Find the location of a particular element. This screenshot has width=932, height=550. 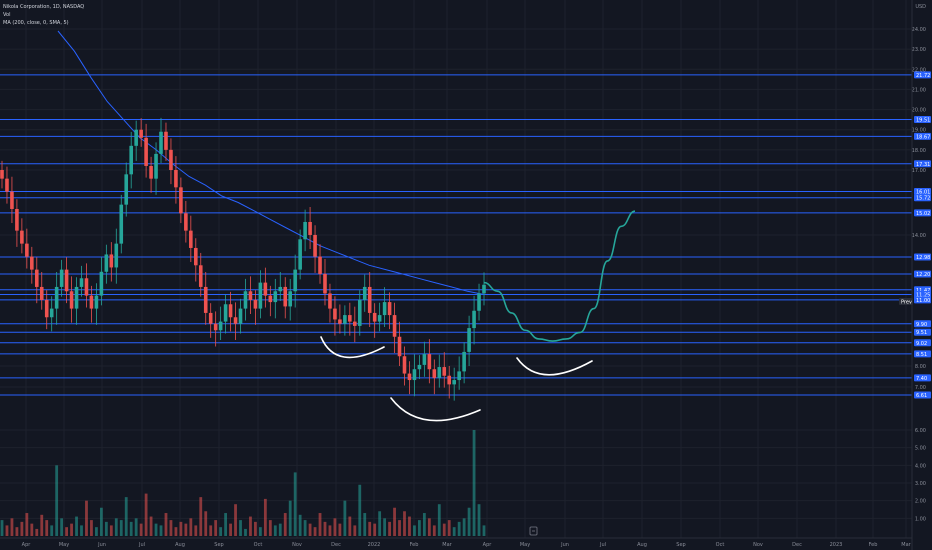

level-tag-text: 15.02 is located at coordinates (923, 214).